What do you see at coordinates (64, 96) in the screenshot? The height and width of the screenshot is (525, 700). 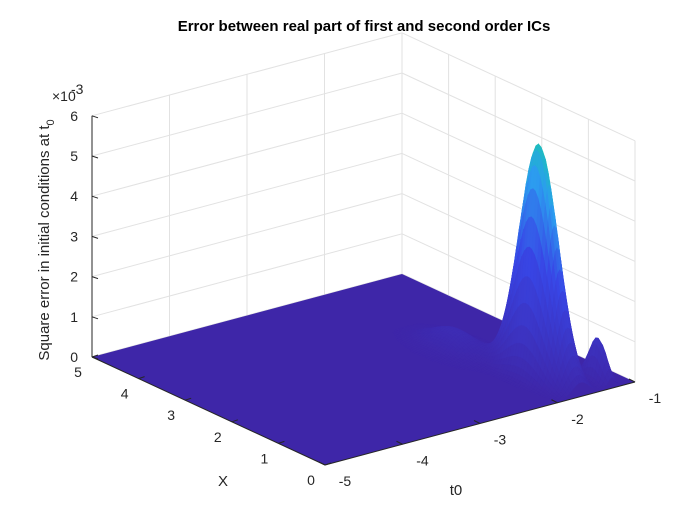 I see `z-exponent-base: ×10` at bounding box center [64, 96].